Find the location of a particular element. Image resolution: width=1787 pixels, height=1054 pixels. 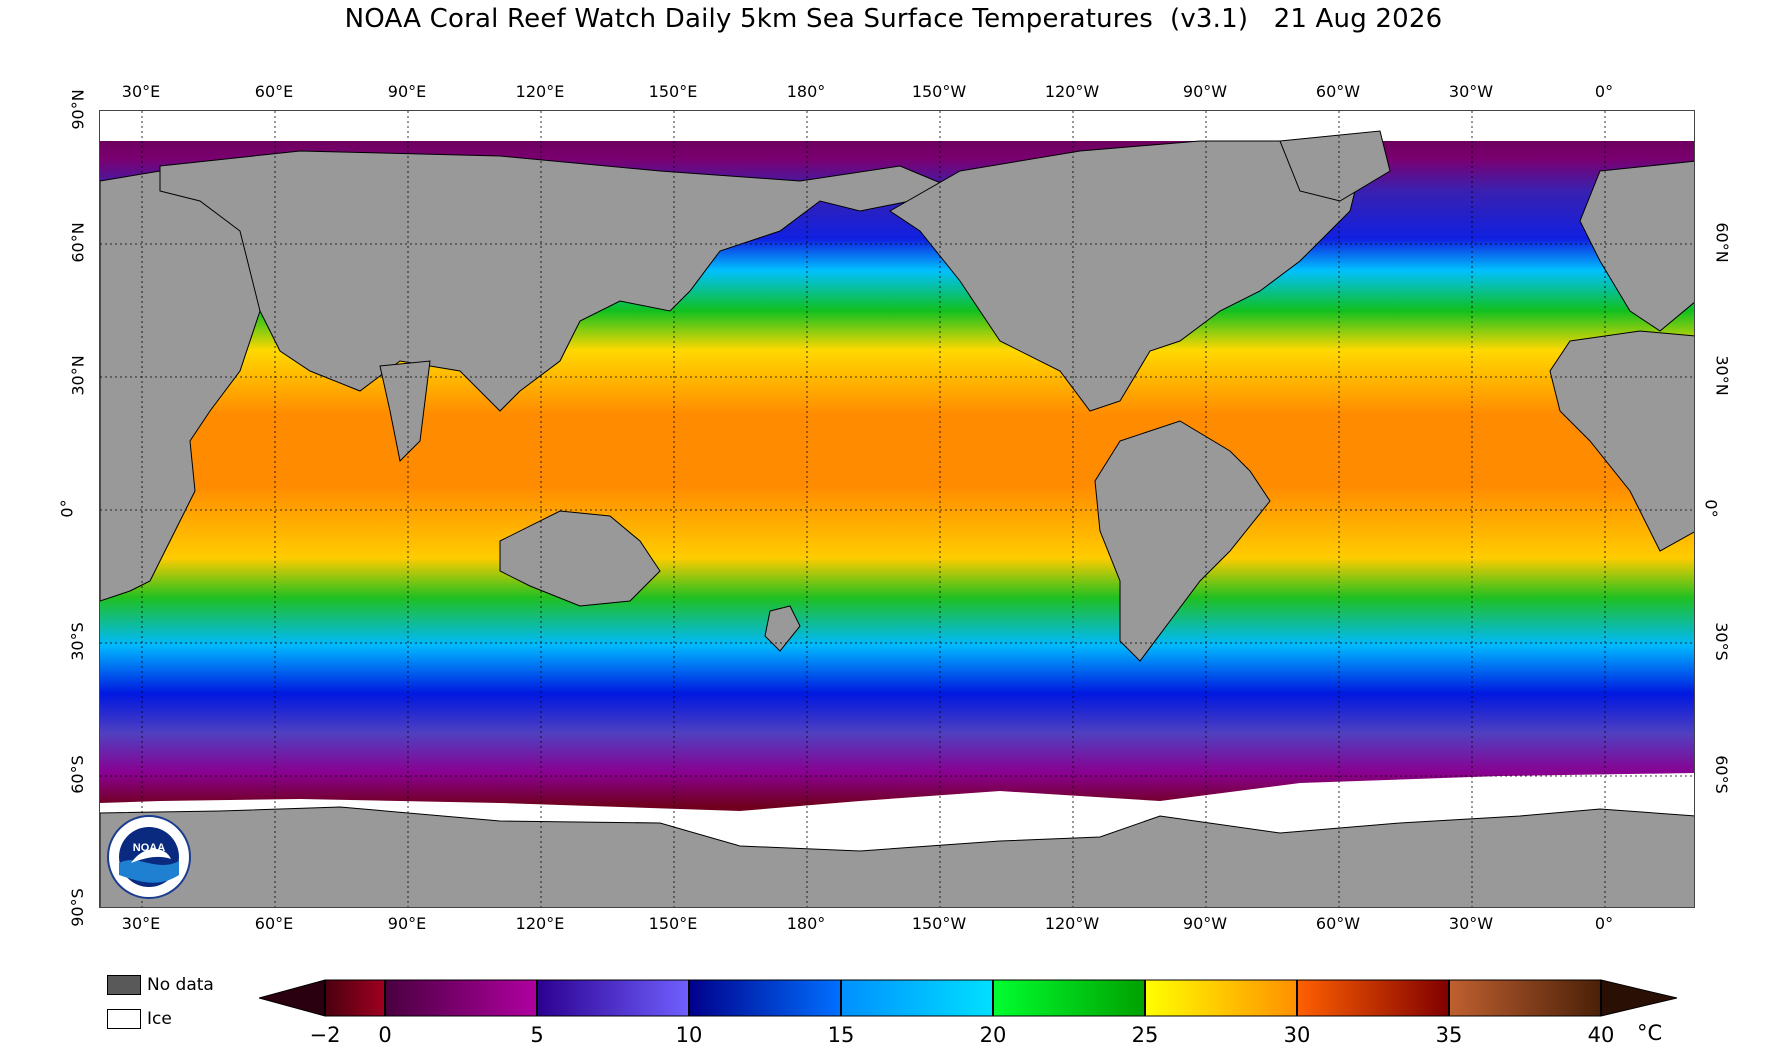

lon-top-label-6: 150°W is located at coordinates (939, 91).